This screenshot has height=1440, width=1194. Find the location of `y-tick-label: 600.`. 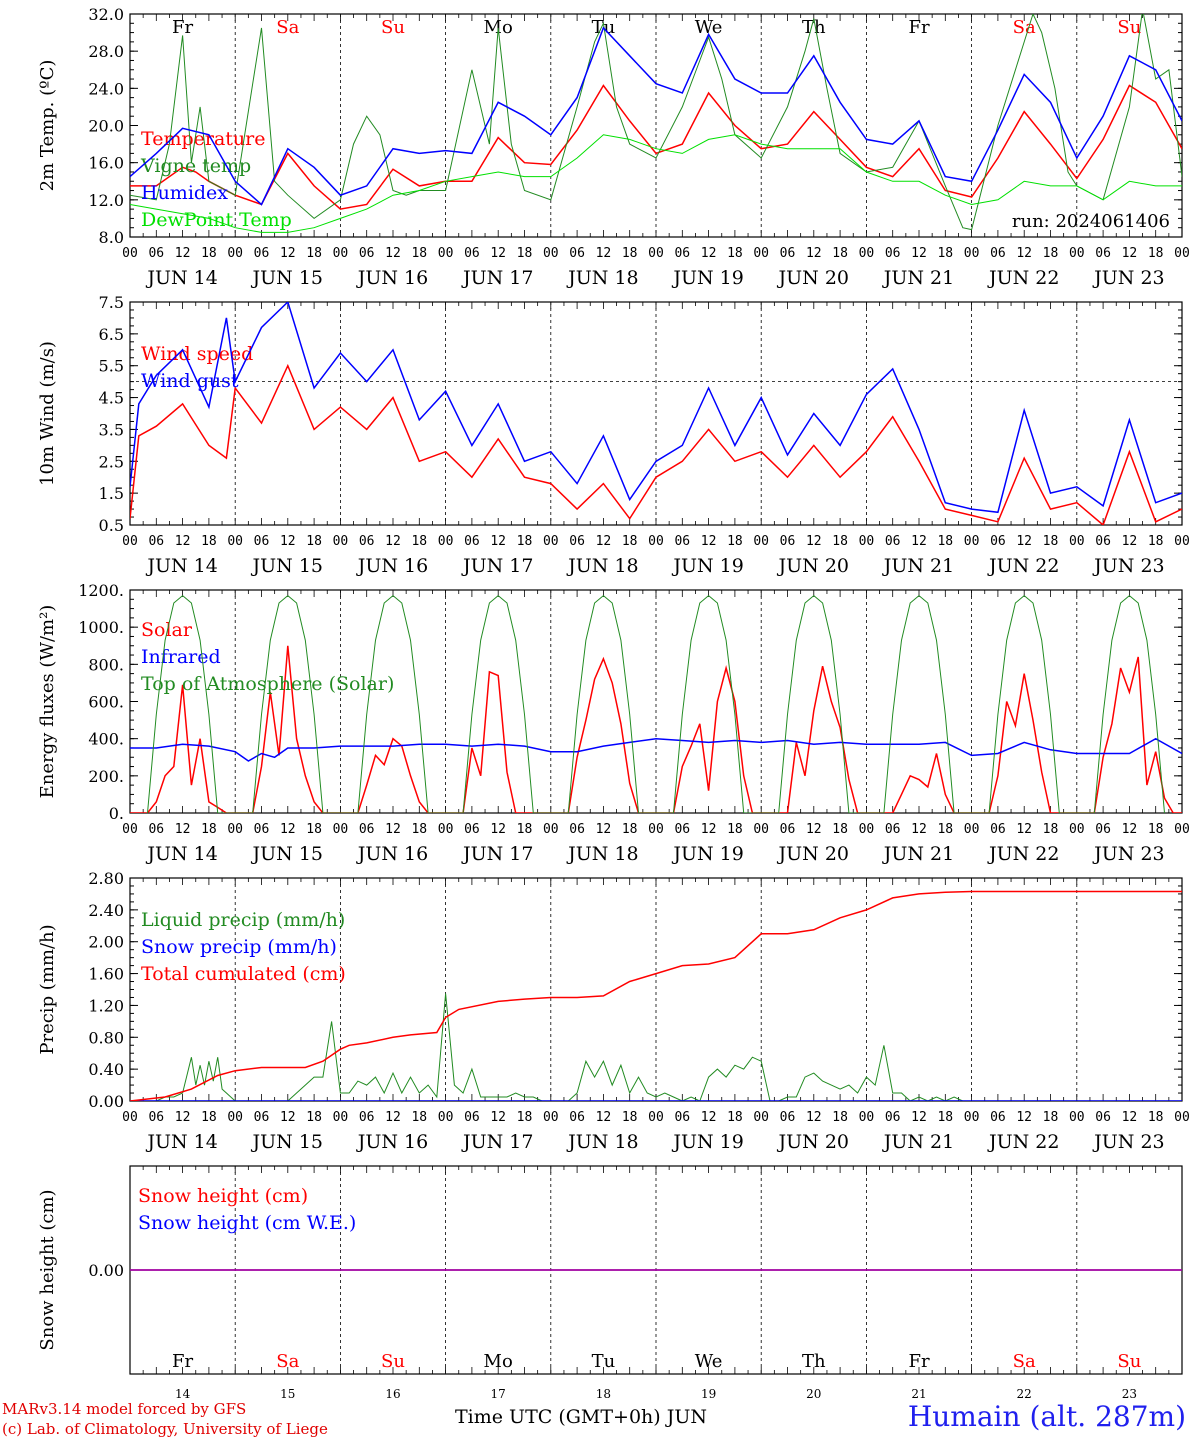

y-tick-label: 600. is located at coordinates (106, 702).